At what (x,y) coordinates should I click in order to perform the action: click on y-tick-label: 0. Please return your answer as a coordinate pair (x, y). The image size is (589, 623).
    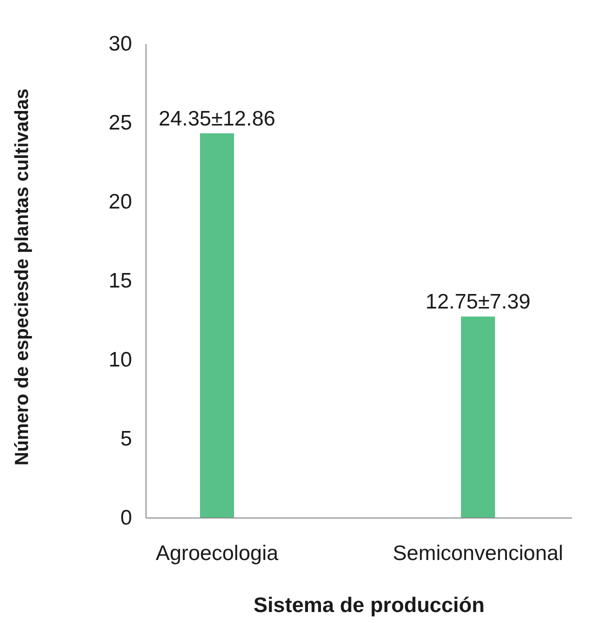
    Looking at the image, I should click on (126, 518).